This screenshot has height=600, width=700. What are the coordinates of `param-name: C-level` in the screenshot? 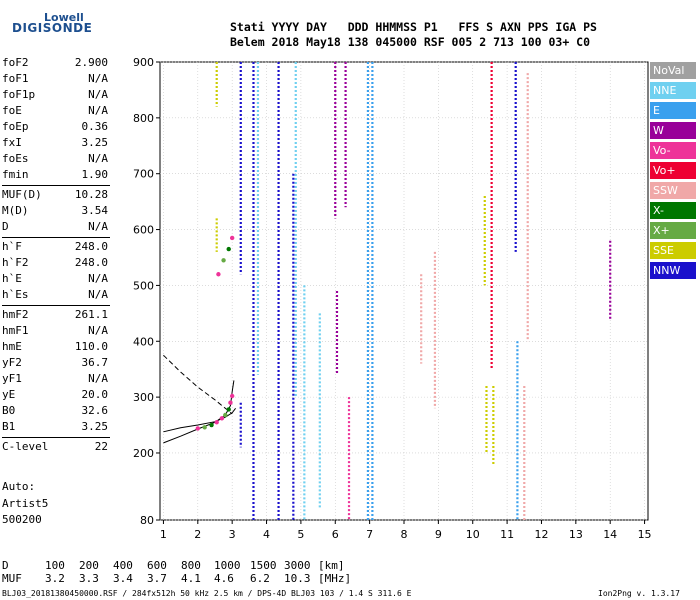 It's located at (25, 446).